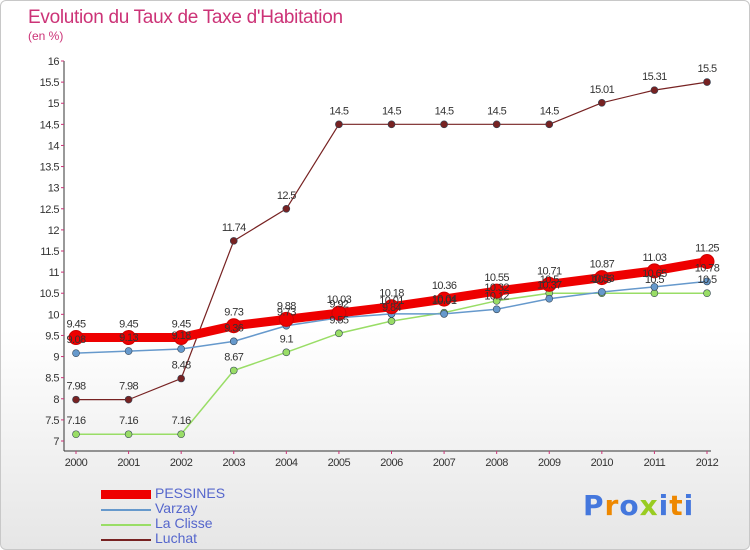  I want to click on data-label: 9.36, so click(233, 328).